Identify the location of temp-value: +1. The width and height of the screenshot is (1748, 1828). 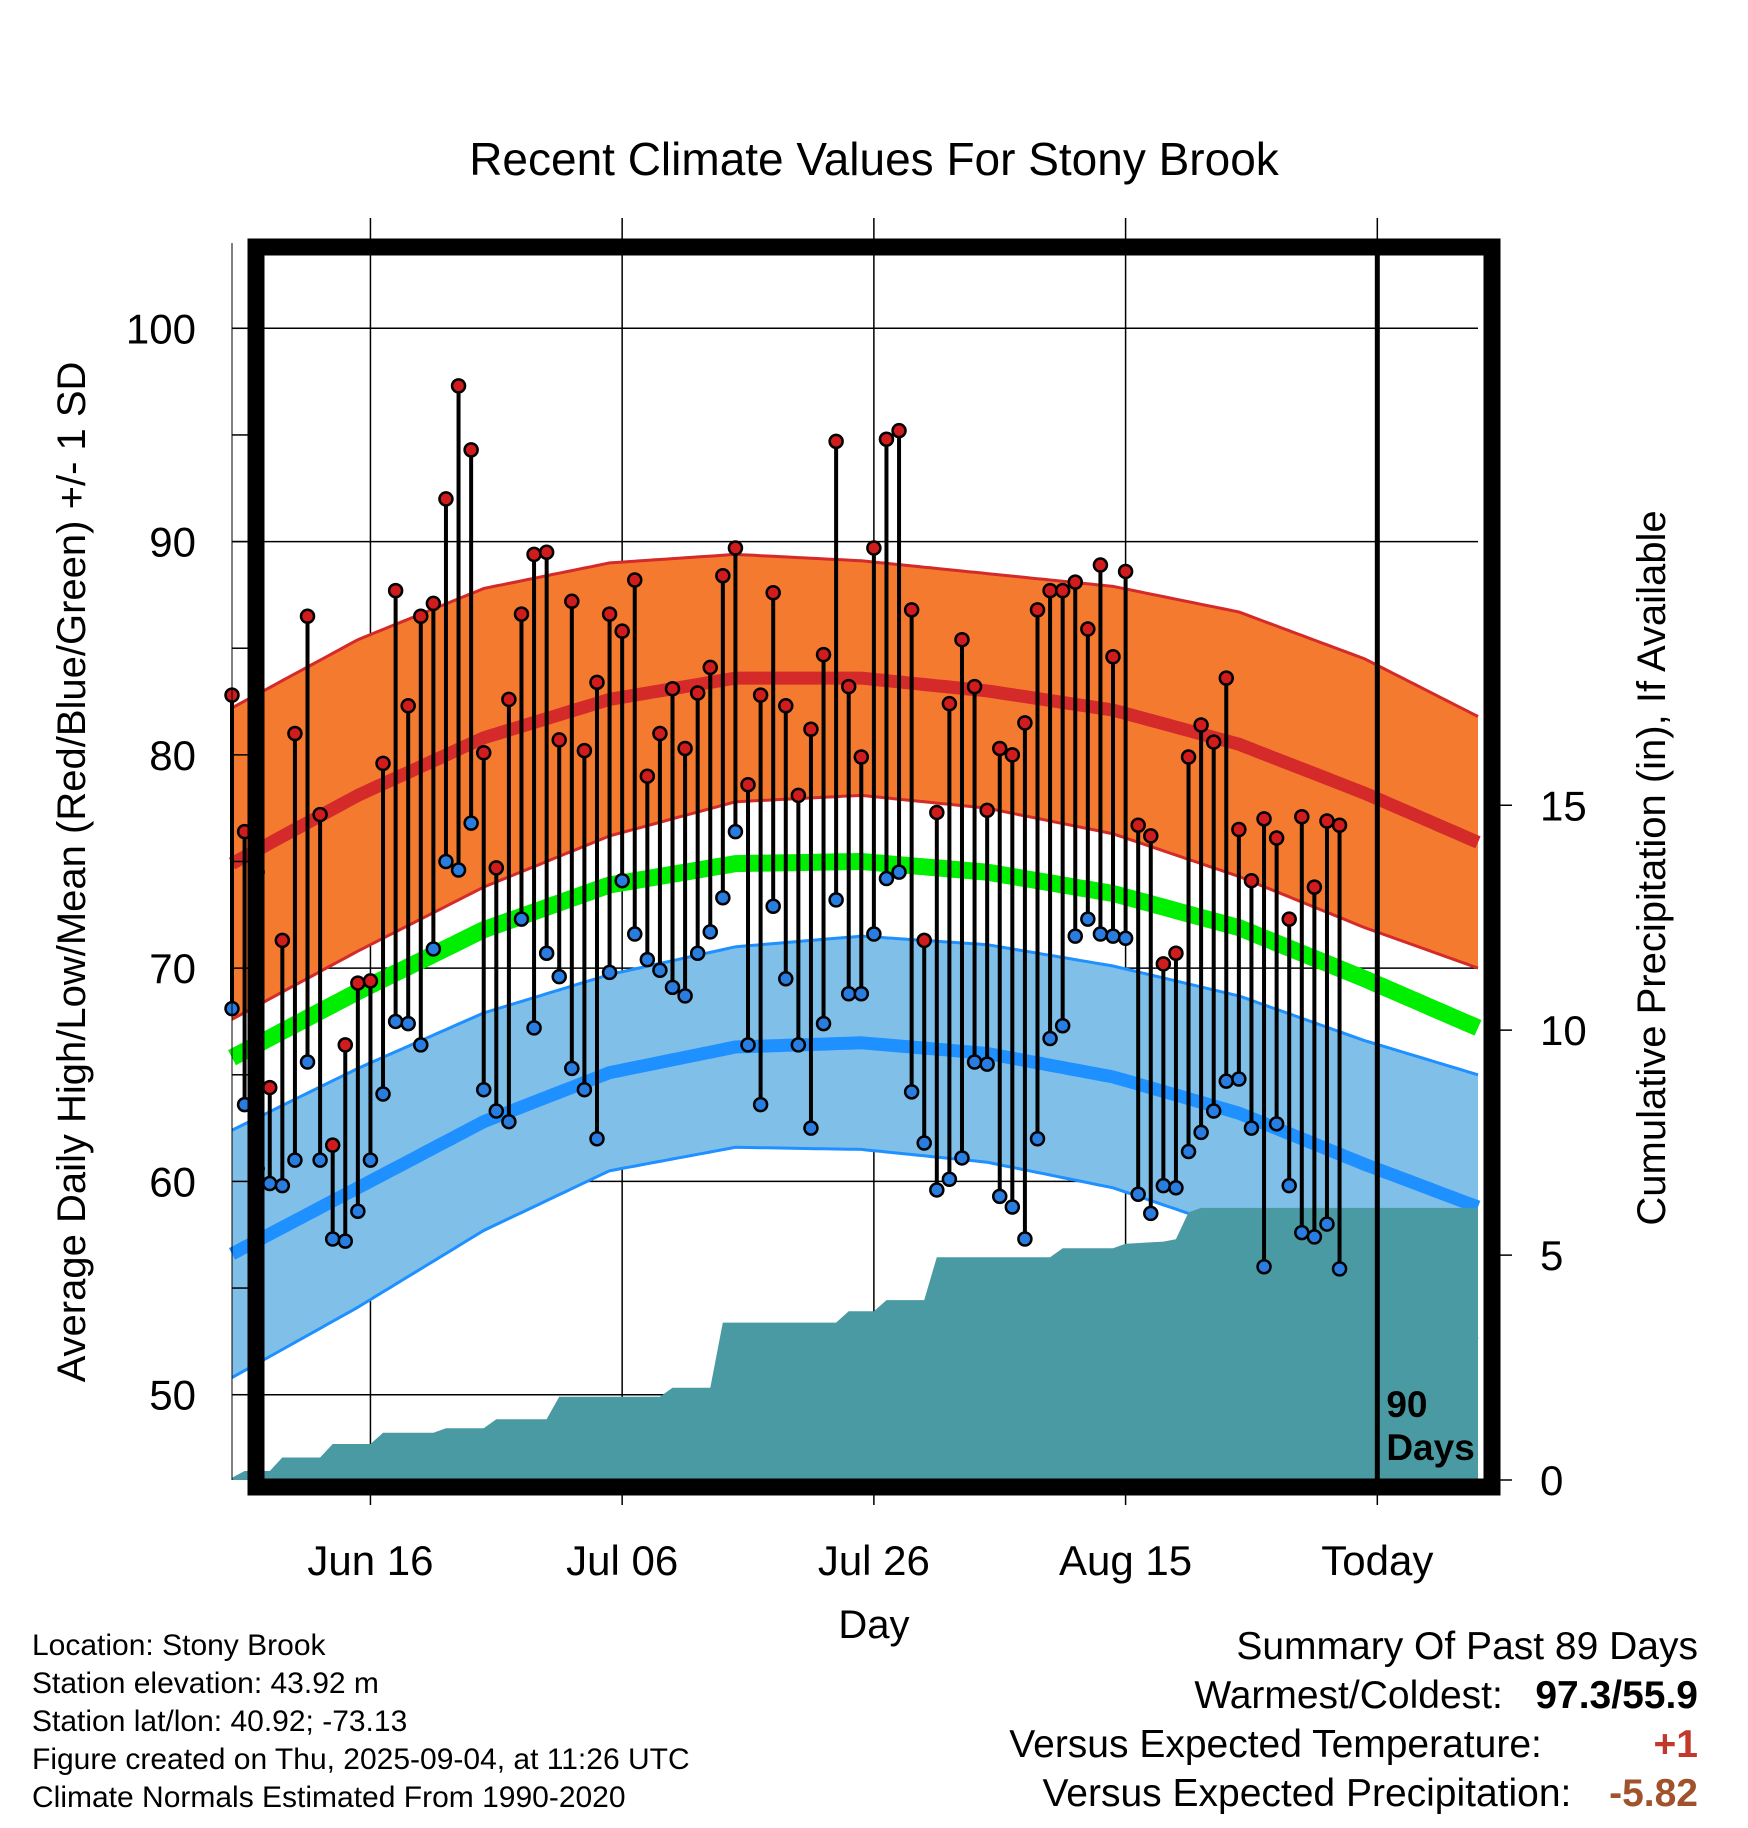
(1675, 1744).